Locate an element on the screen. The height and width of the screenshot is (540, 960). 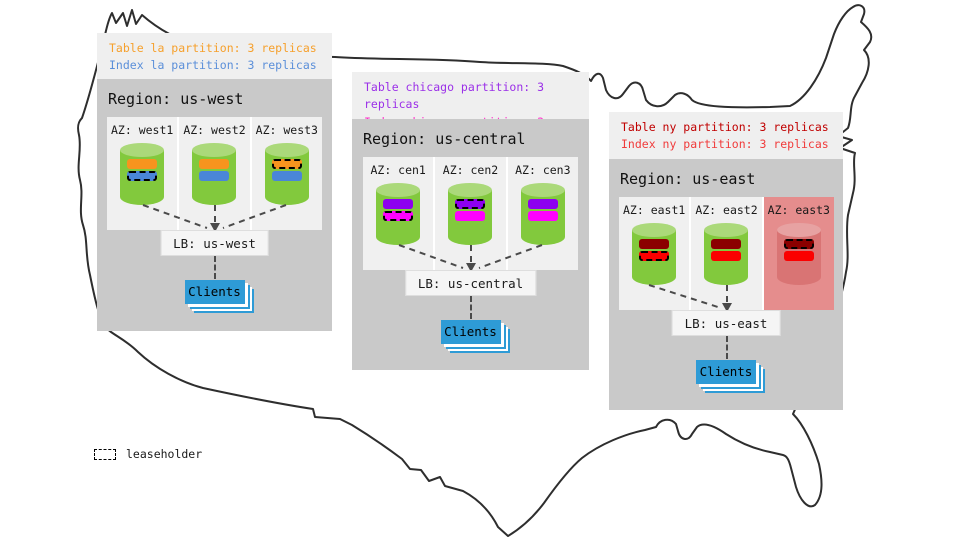
clients-node-us-central: Clients is located at coordinates (470, 332).